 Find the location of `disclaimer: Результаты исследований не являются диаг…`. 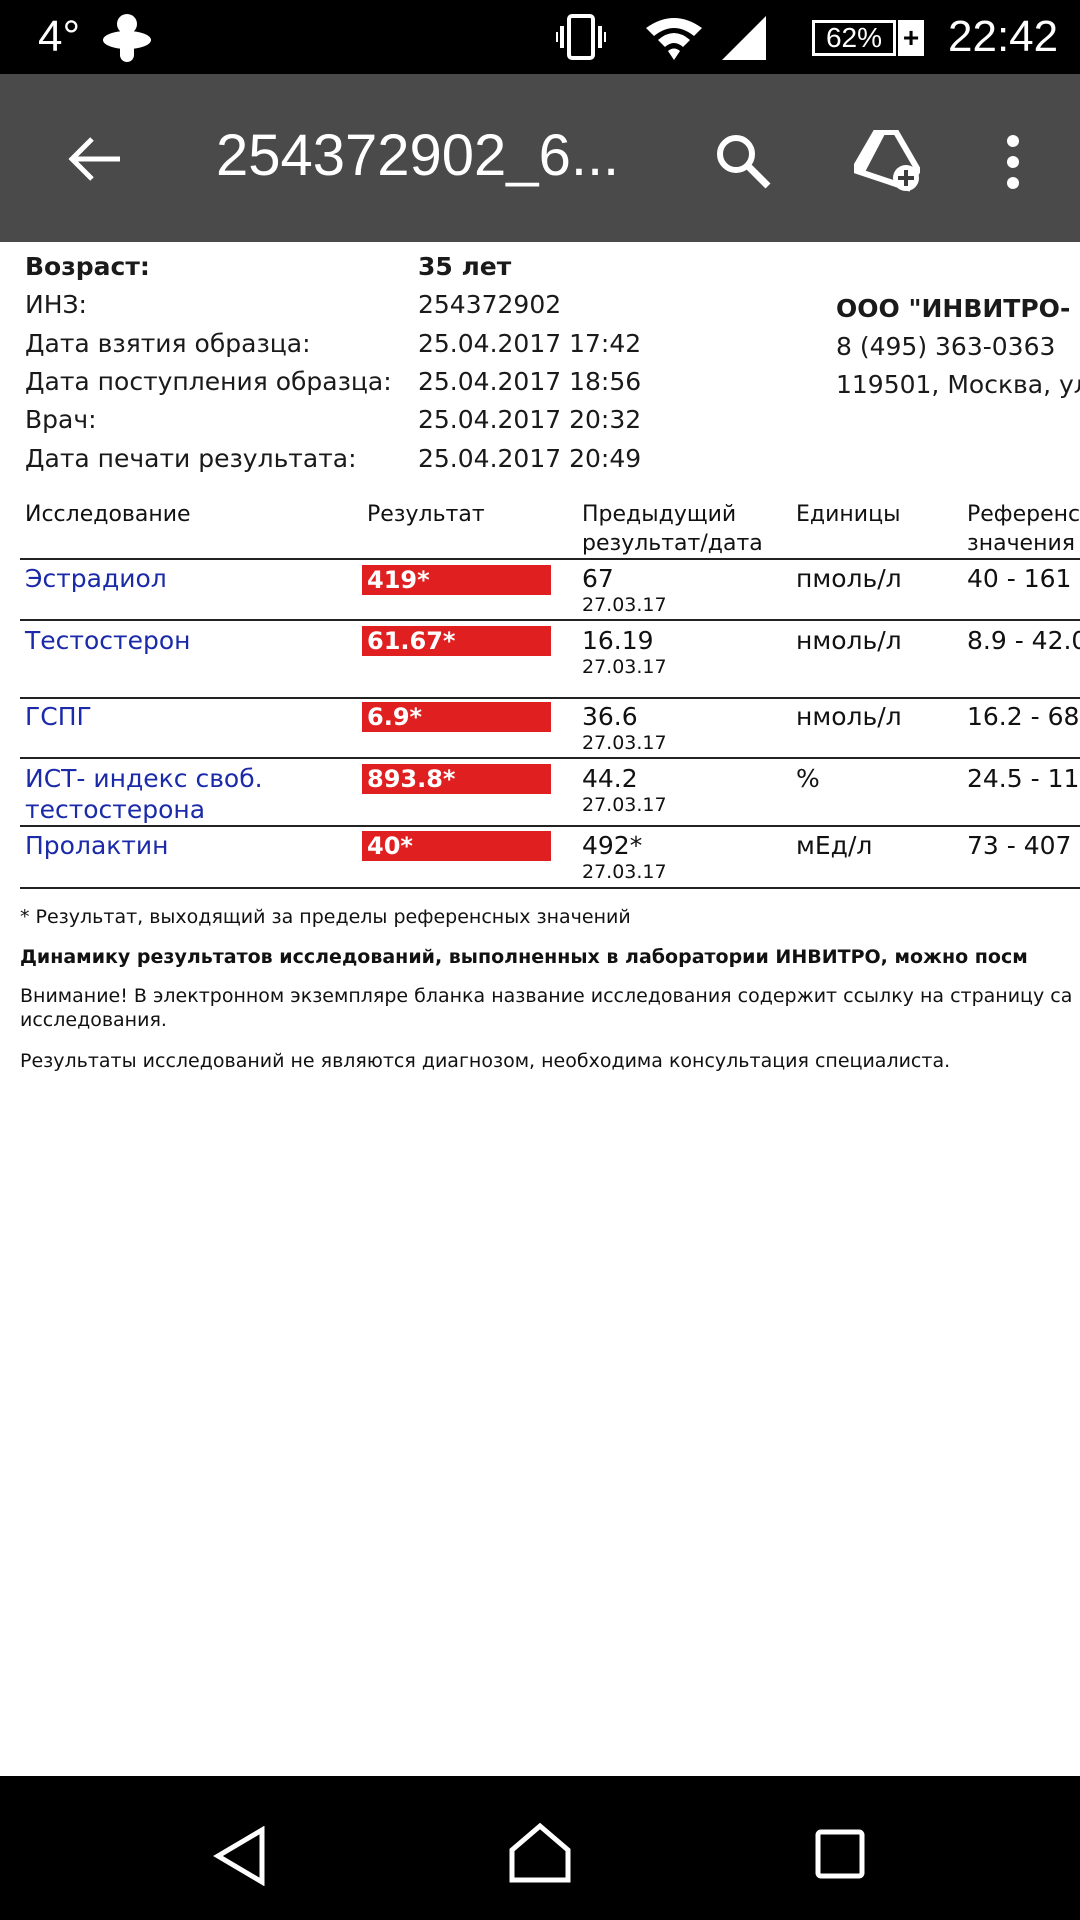

disclaimer: Результаты исследований не являются диаг… is located at coordinates (485, 1061).